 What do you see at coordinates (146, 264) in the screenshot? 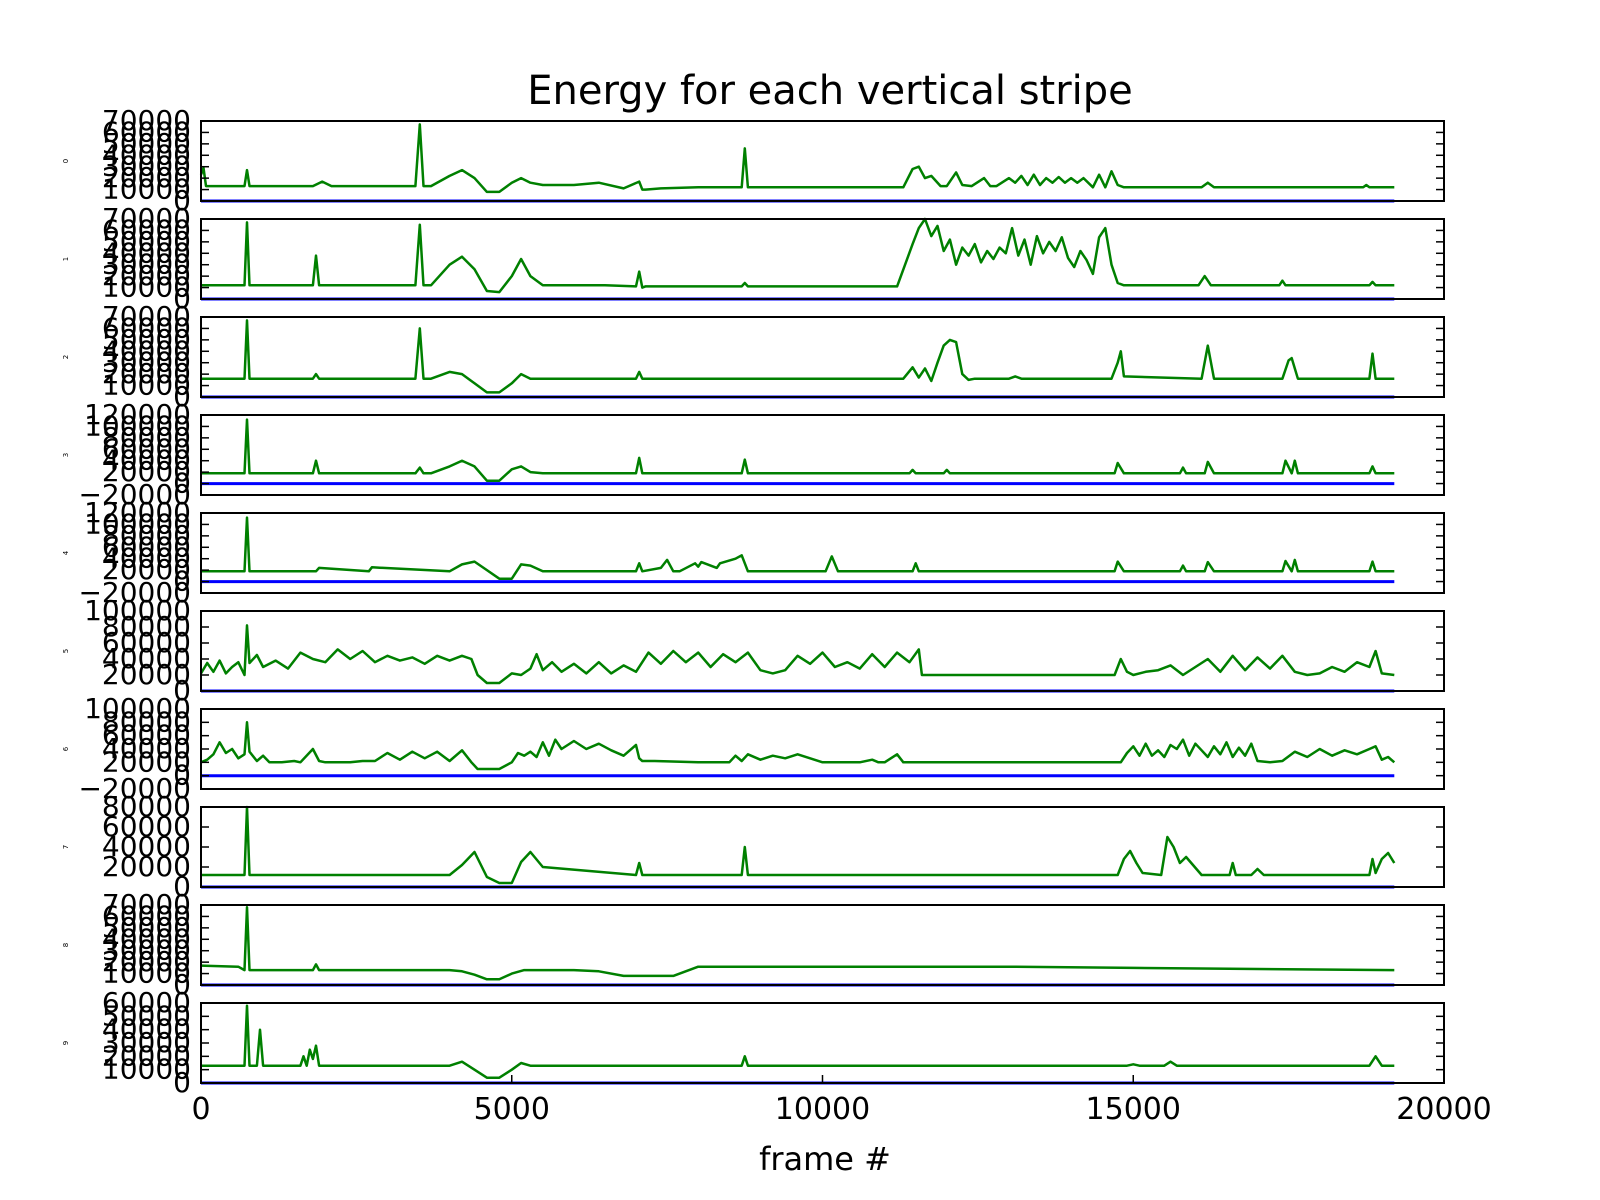
I see `panel-1-ytick-label: 30000` at bounding box center [146, 264].